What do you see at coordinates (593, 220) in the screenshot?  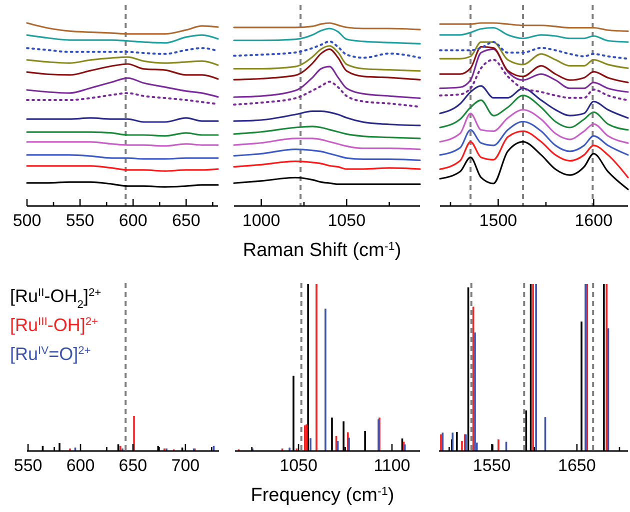 I see `x-tick-label: 1600` at bounding box center [593, 220].